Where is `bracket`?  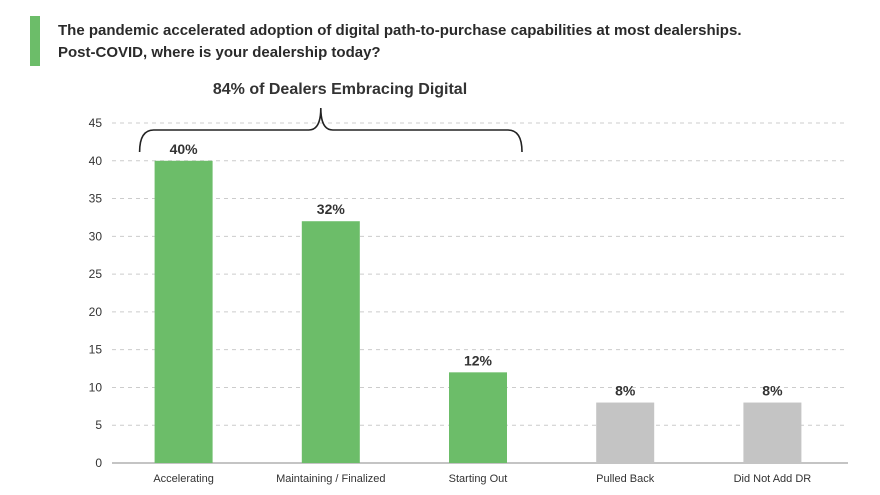 bracket is located at coordinates (330, 130).